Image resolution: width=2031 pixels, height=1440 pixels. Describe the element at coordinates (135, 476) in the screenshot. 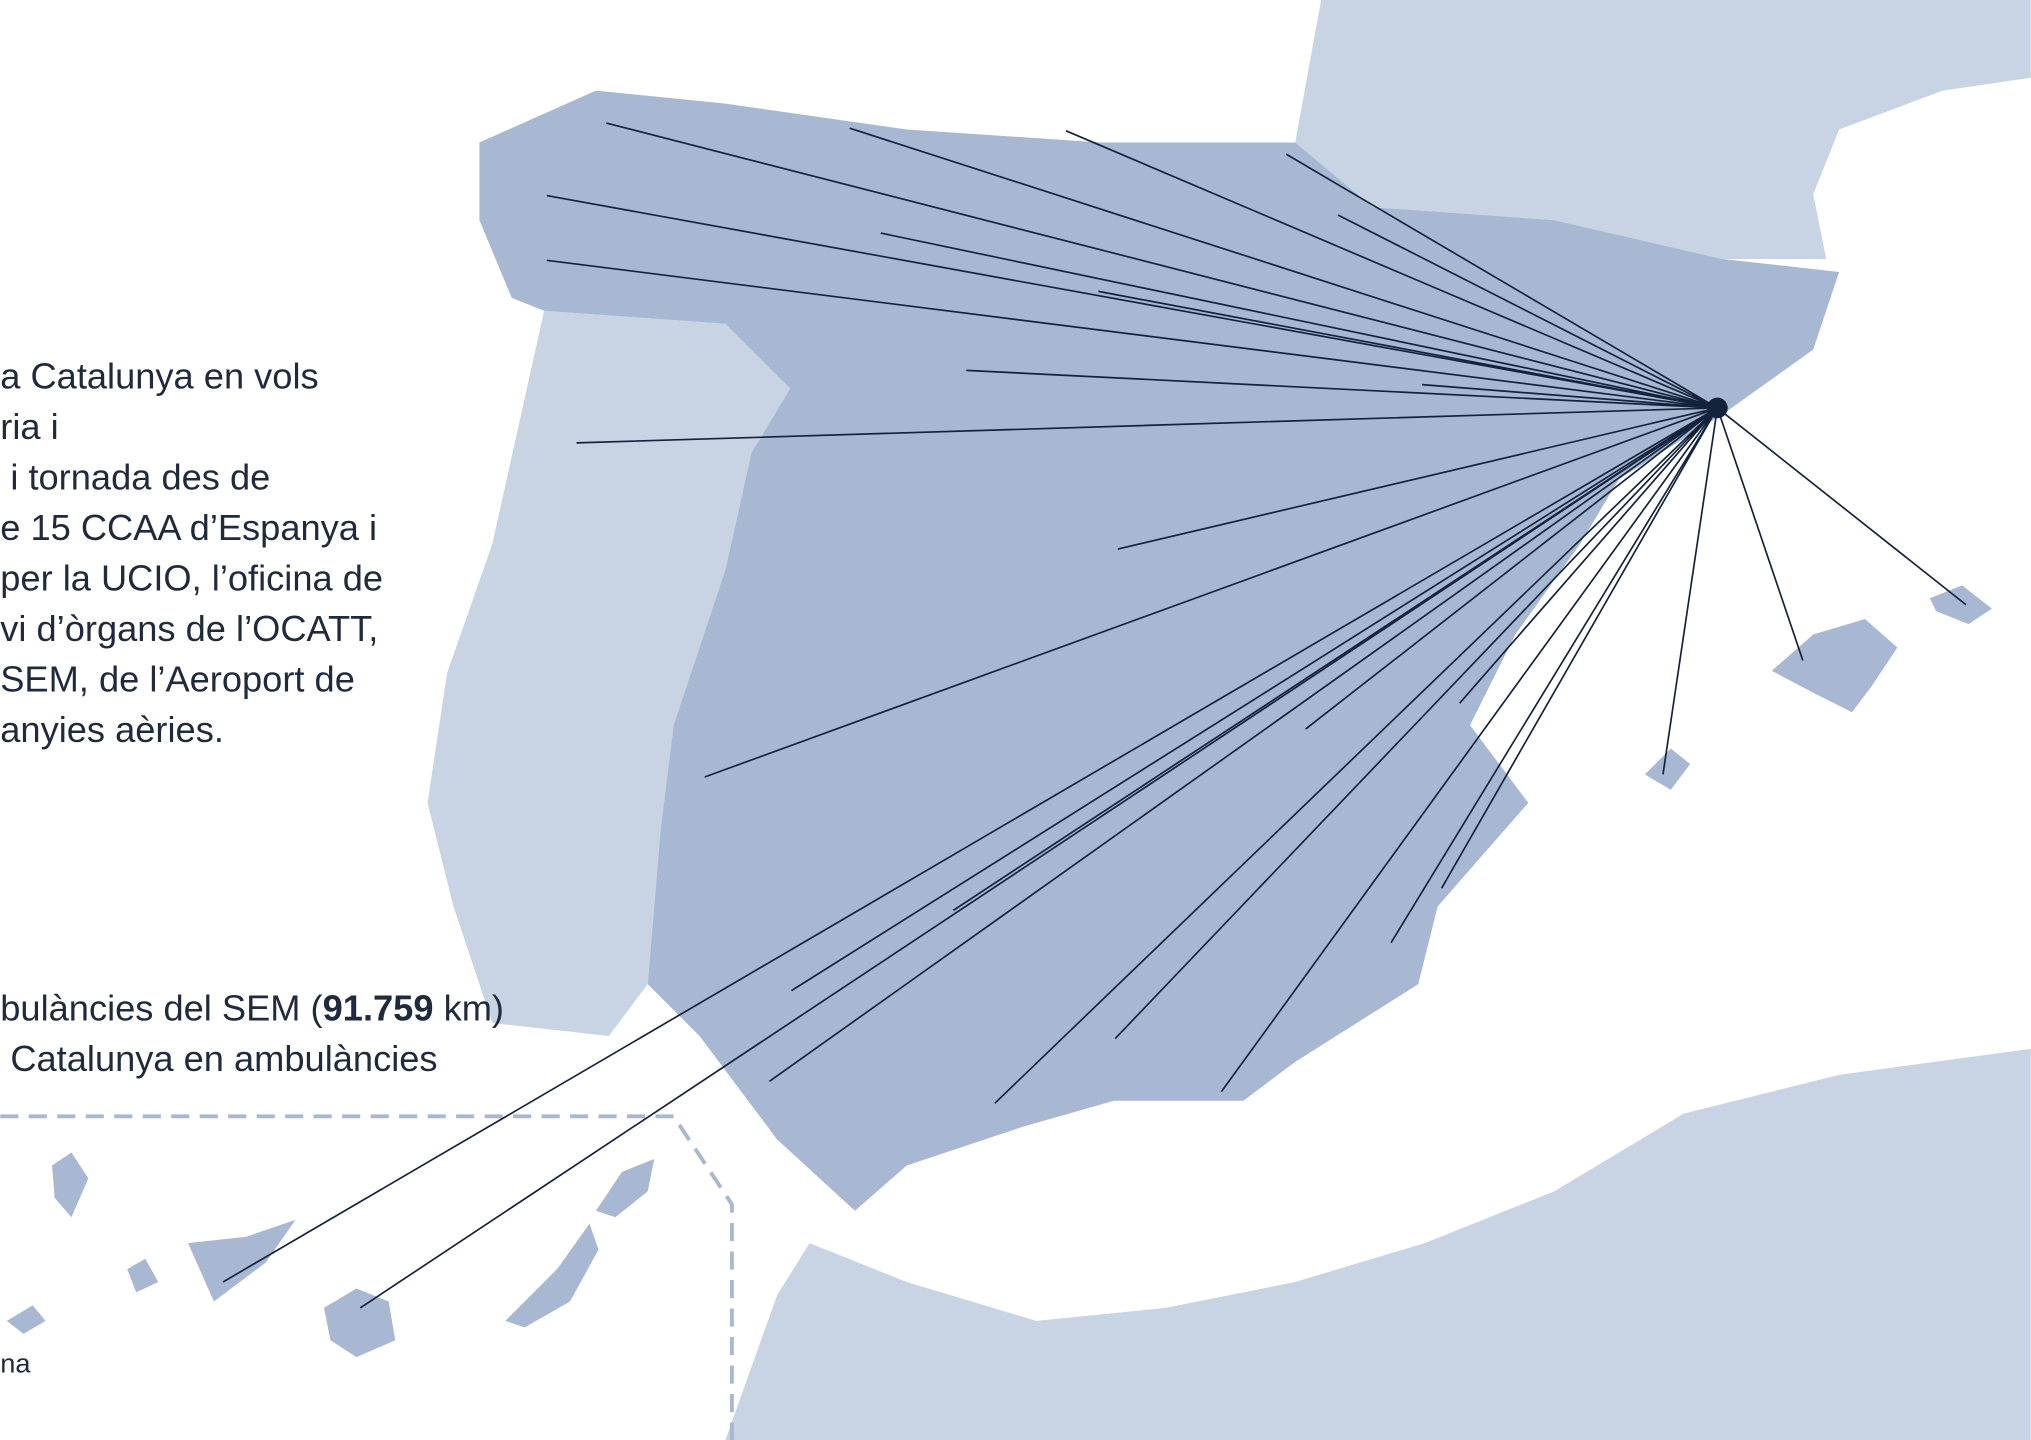

I see `text-line: i tornada des de` at that location.